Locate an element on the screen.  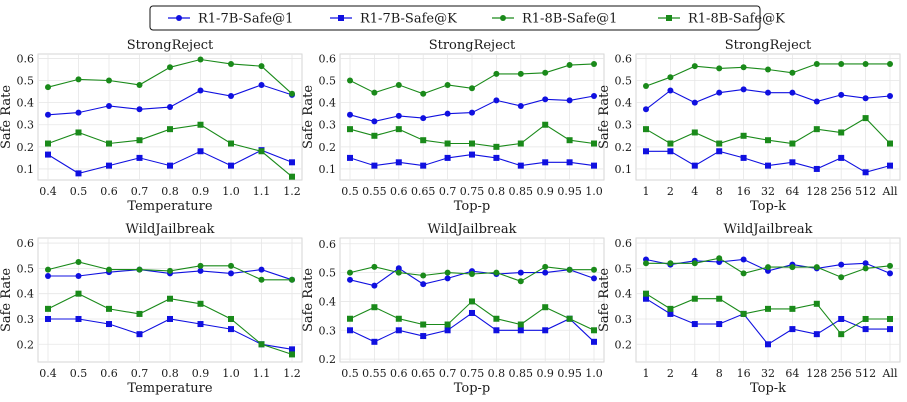
y-tick-label: 0.4 is located at coordinates (328, 103).